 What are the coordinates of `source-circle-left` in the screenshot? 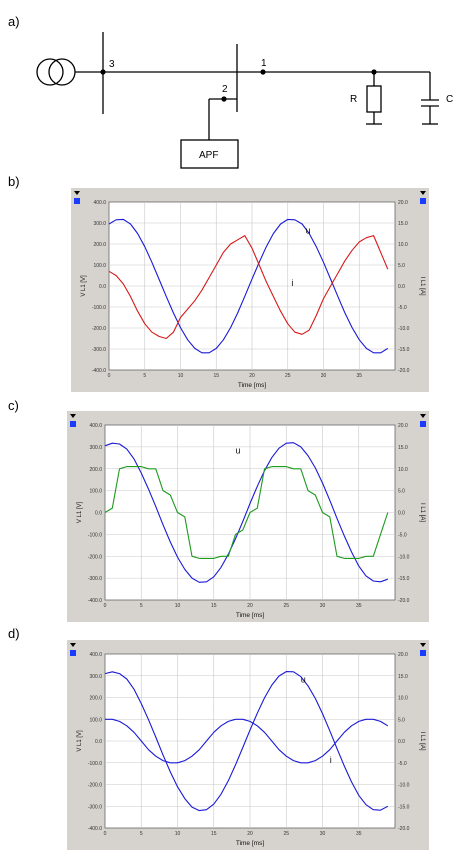 It's located at (50, 72).